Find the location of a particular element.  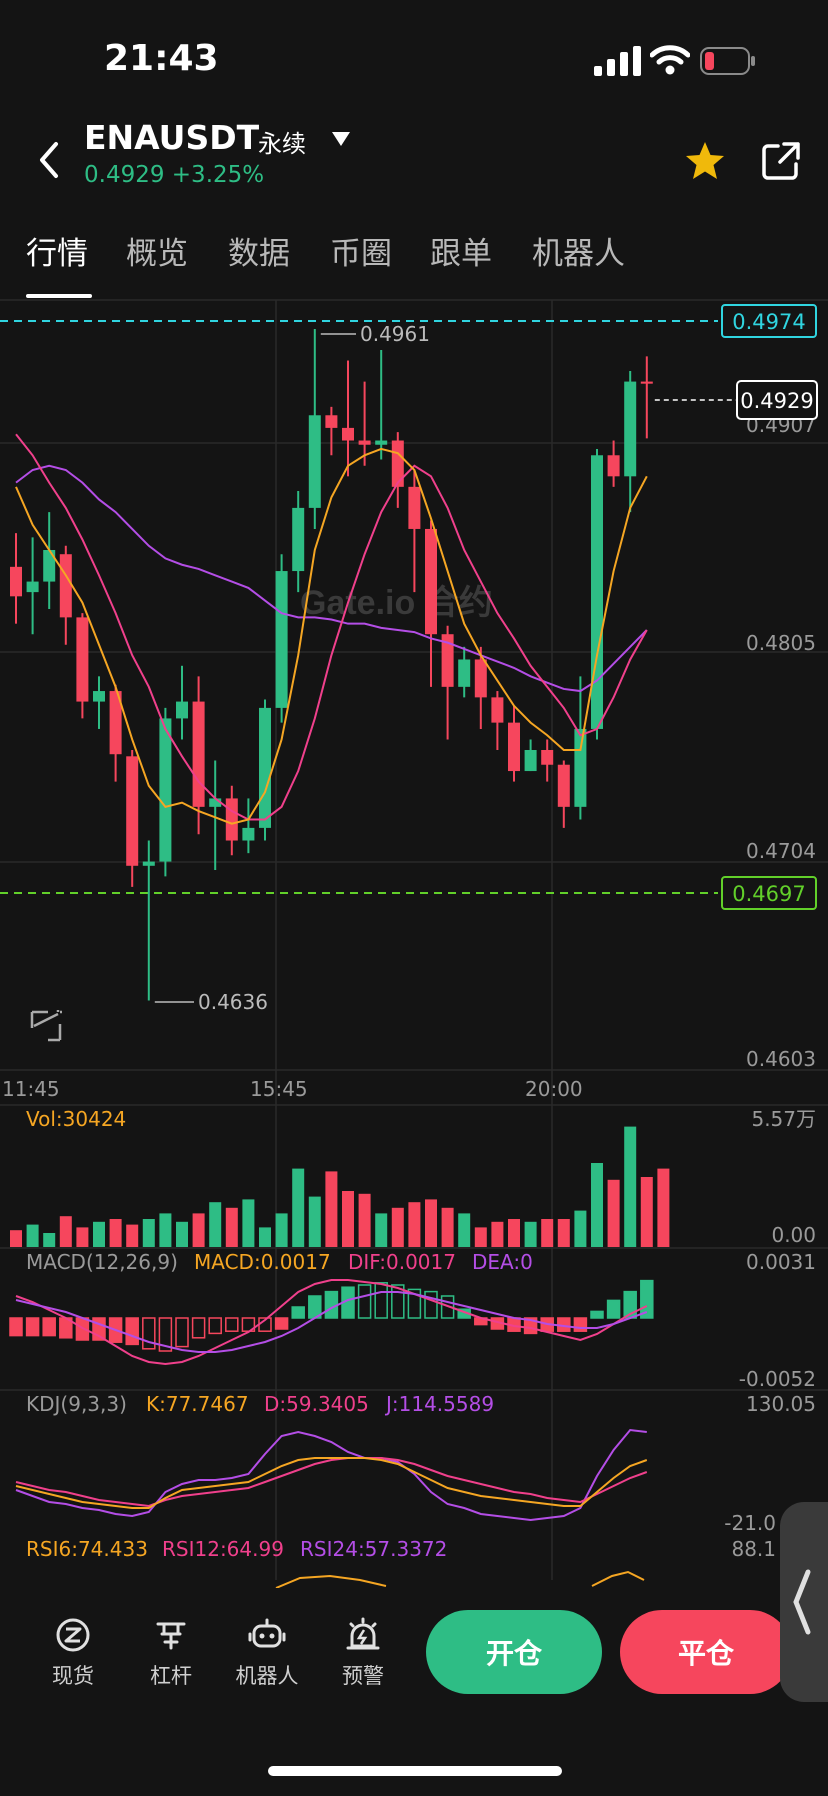

contract-type: 永续 is located at coordinates (282, 144).